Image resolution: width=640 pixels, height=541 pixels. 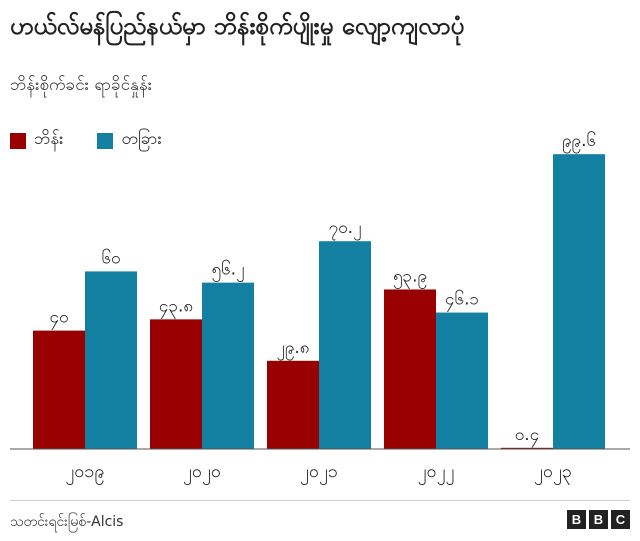 What do you see at coordinates (436, 473) in the screenshot?
I see `x-tick-label: ၂၀၂၂` at bounding box center [436, 473].